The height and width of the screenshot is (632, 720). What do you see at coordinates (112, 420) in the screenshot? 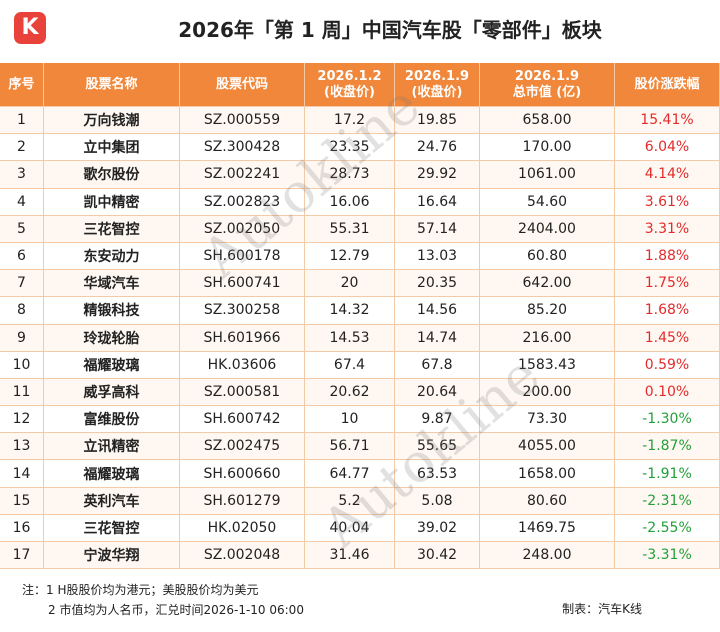
I see `cell: 富维股份` at bounding box center [112, 420].